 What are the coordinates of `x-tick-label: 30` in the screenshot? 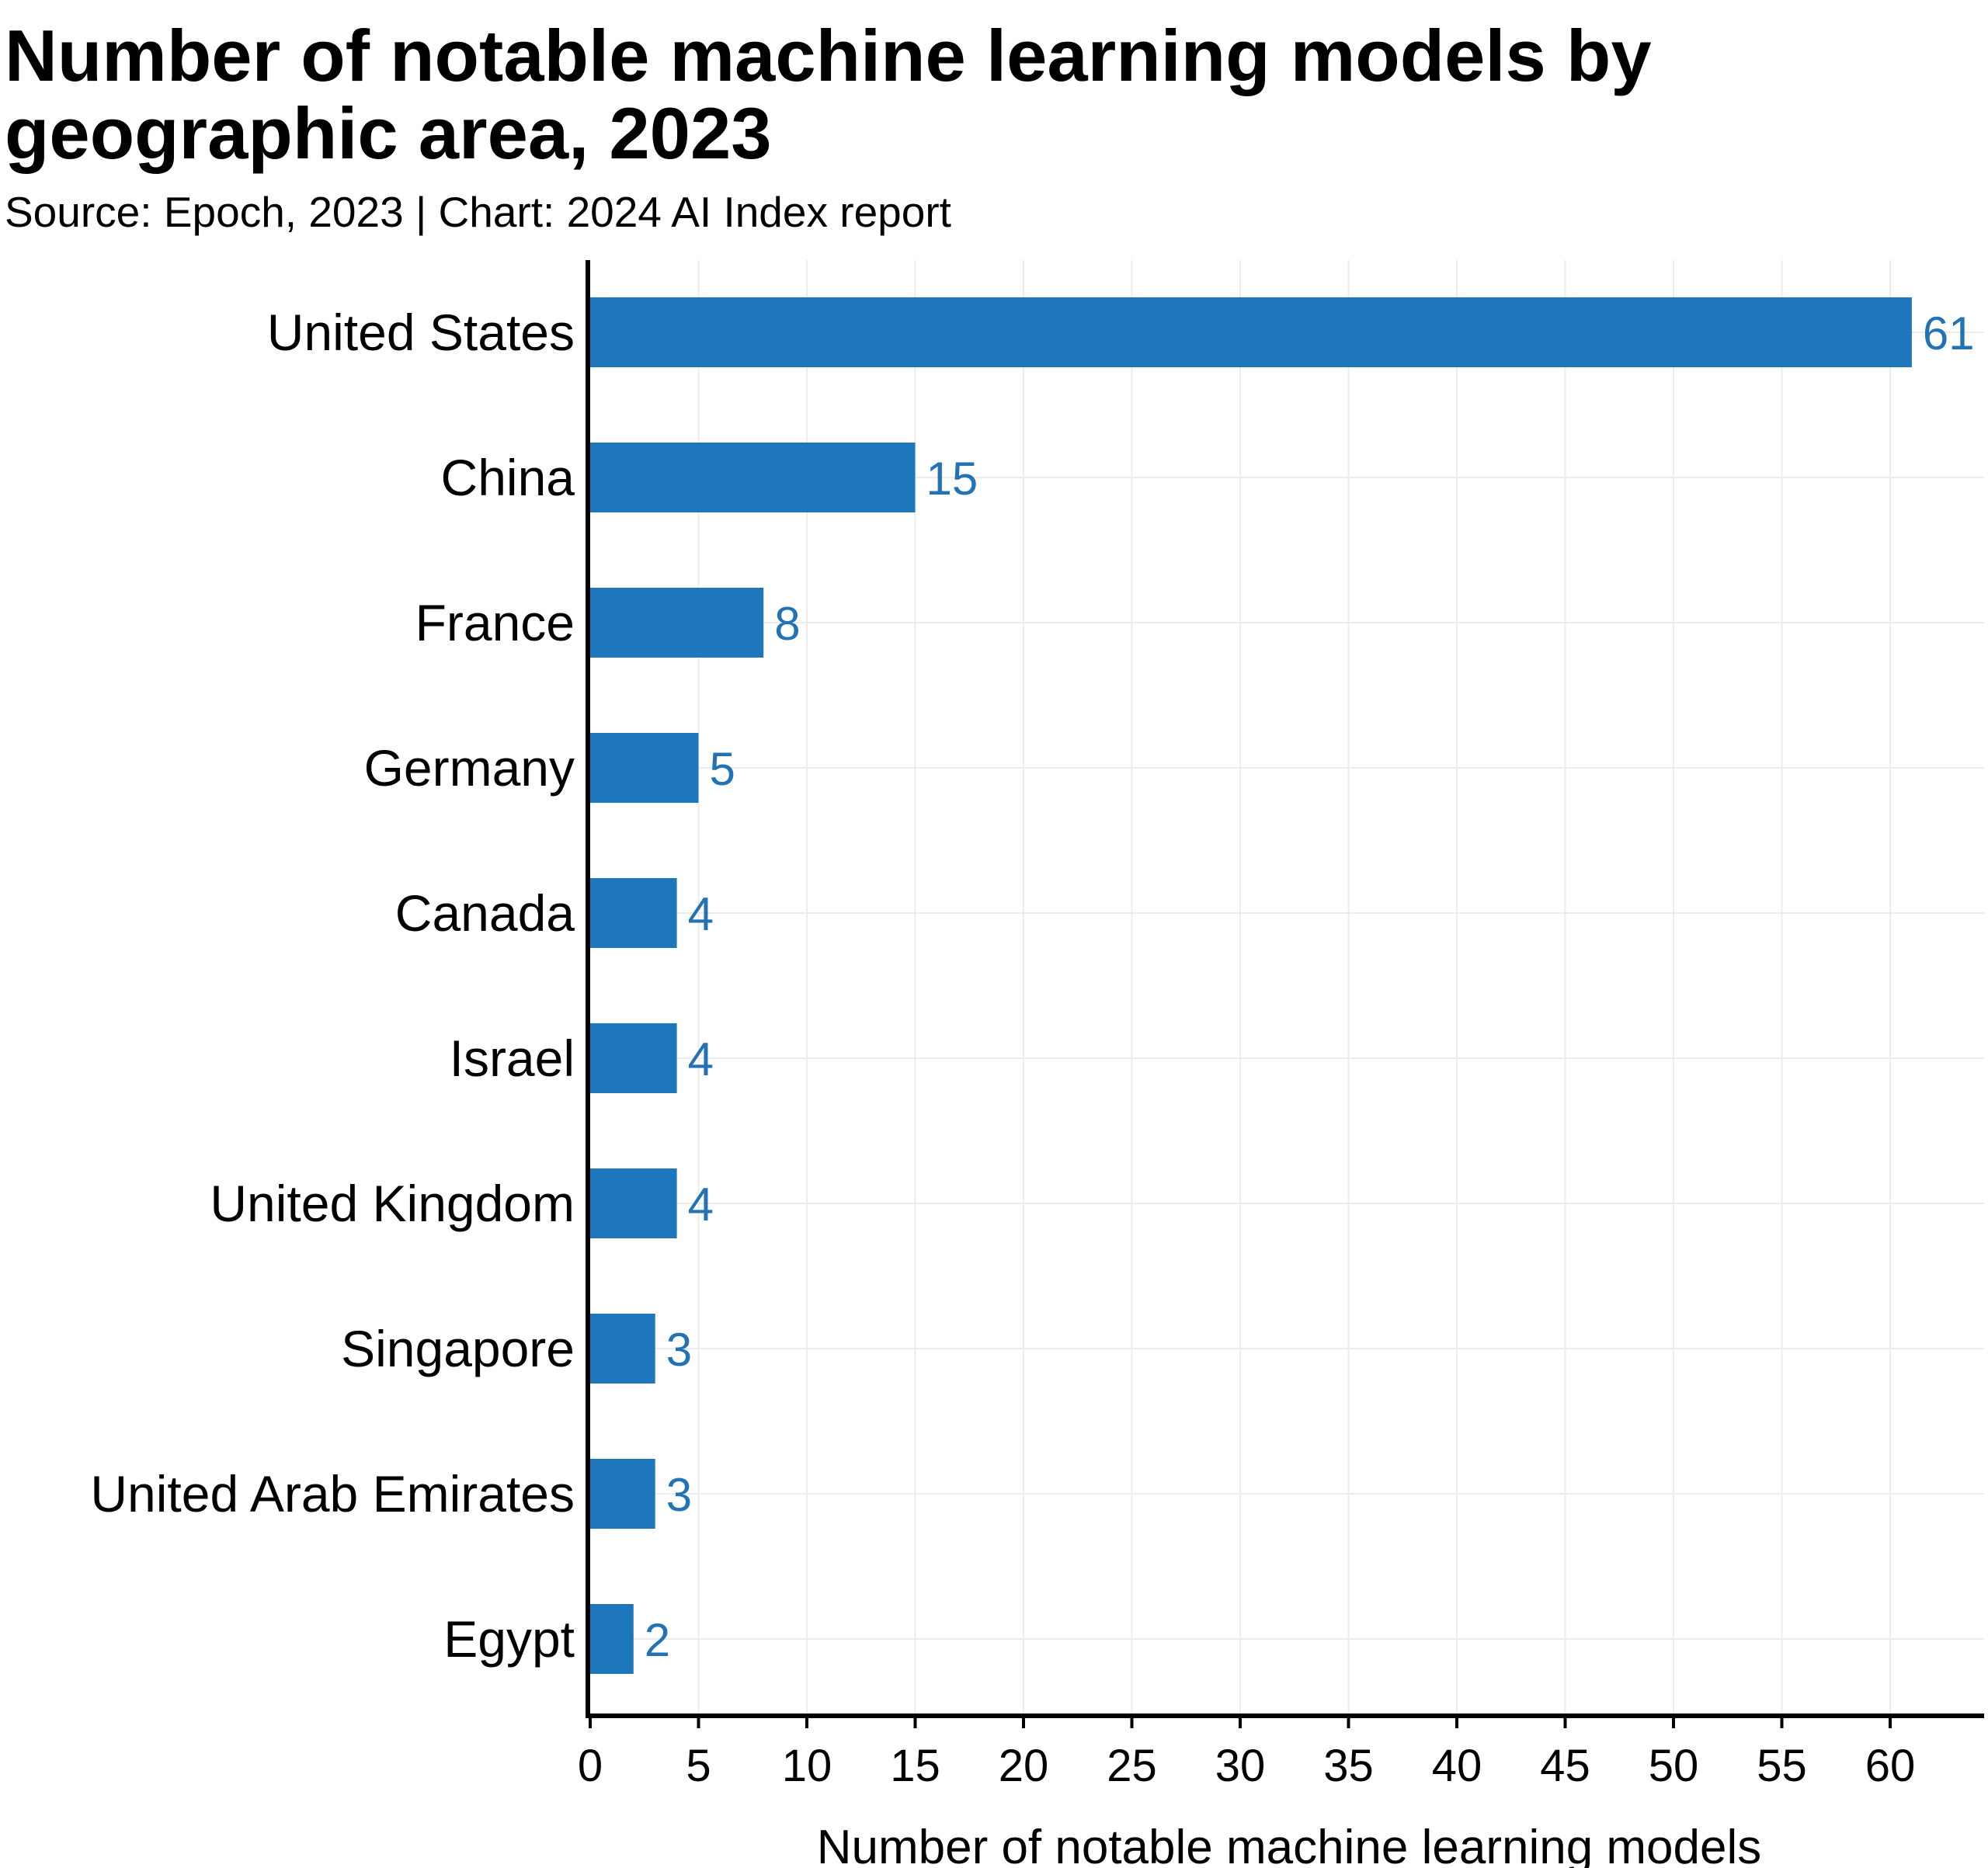 It's located at (1240, 1766).